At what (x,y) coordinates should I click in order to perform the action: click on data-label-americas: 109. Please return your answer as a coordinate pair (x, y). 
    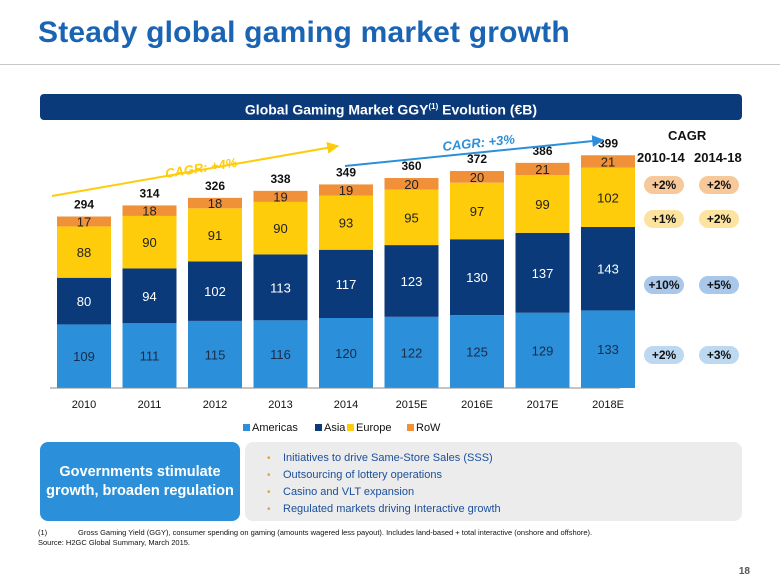
    Looking at the image, I should click on (84, 356).